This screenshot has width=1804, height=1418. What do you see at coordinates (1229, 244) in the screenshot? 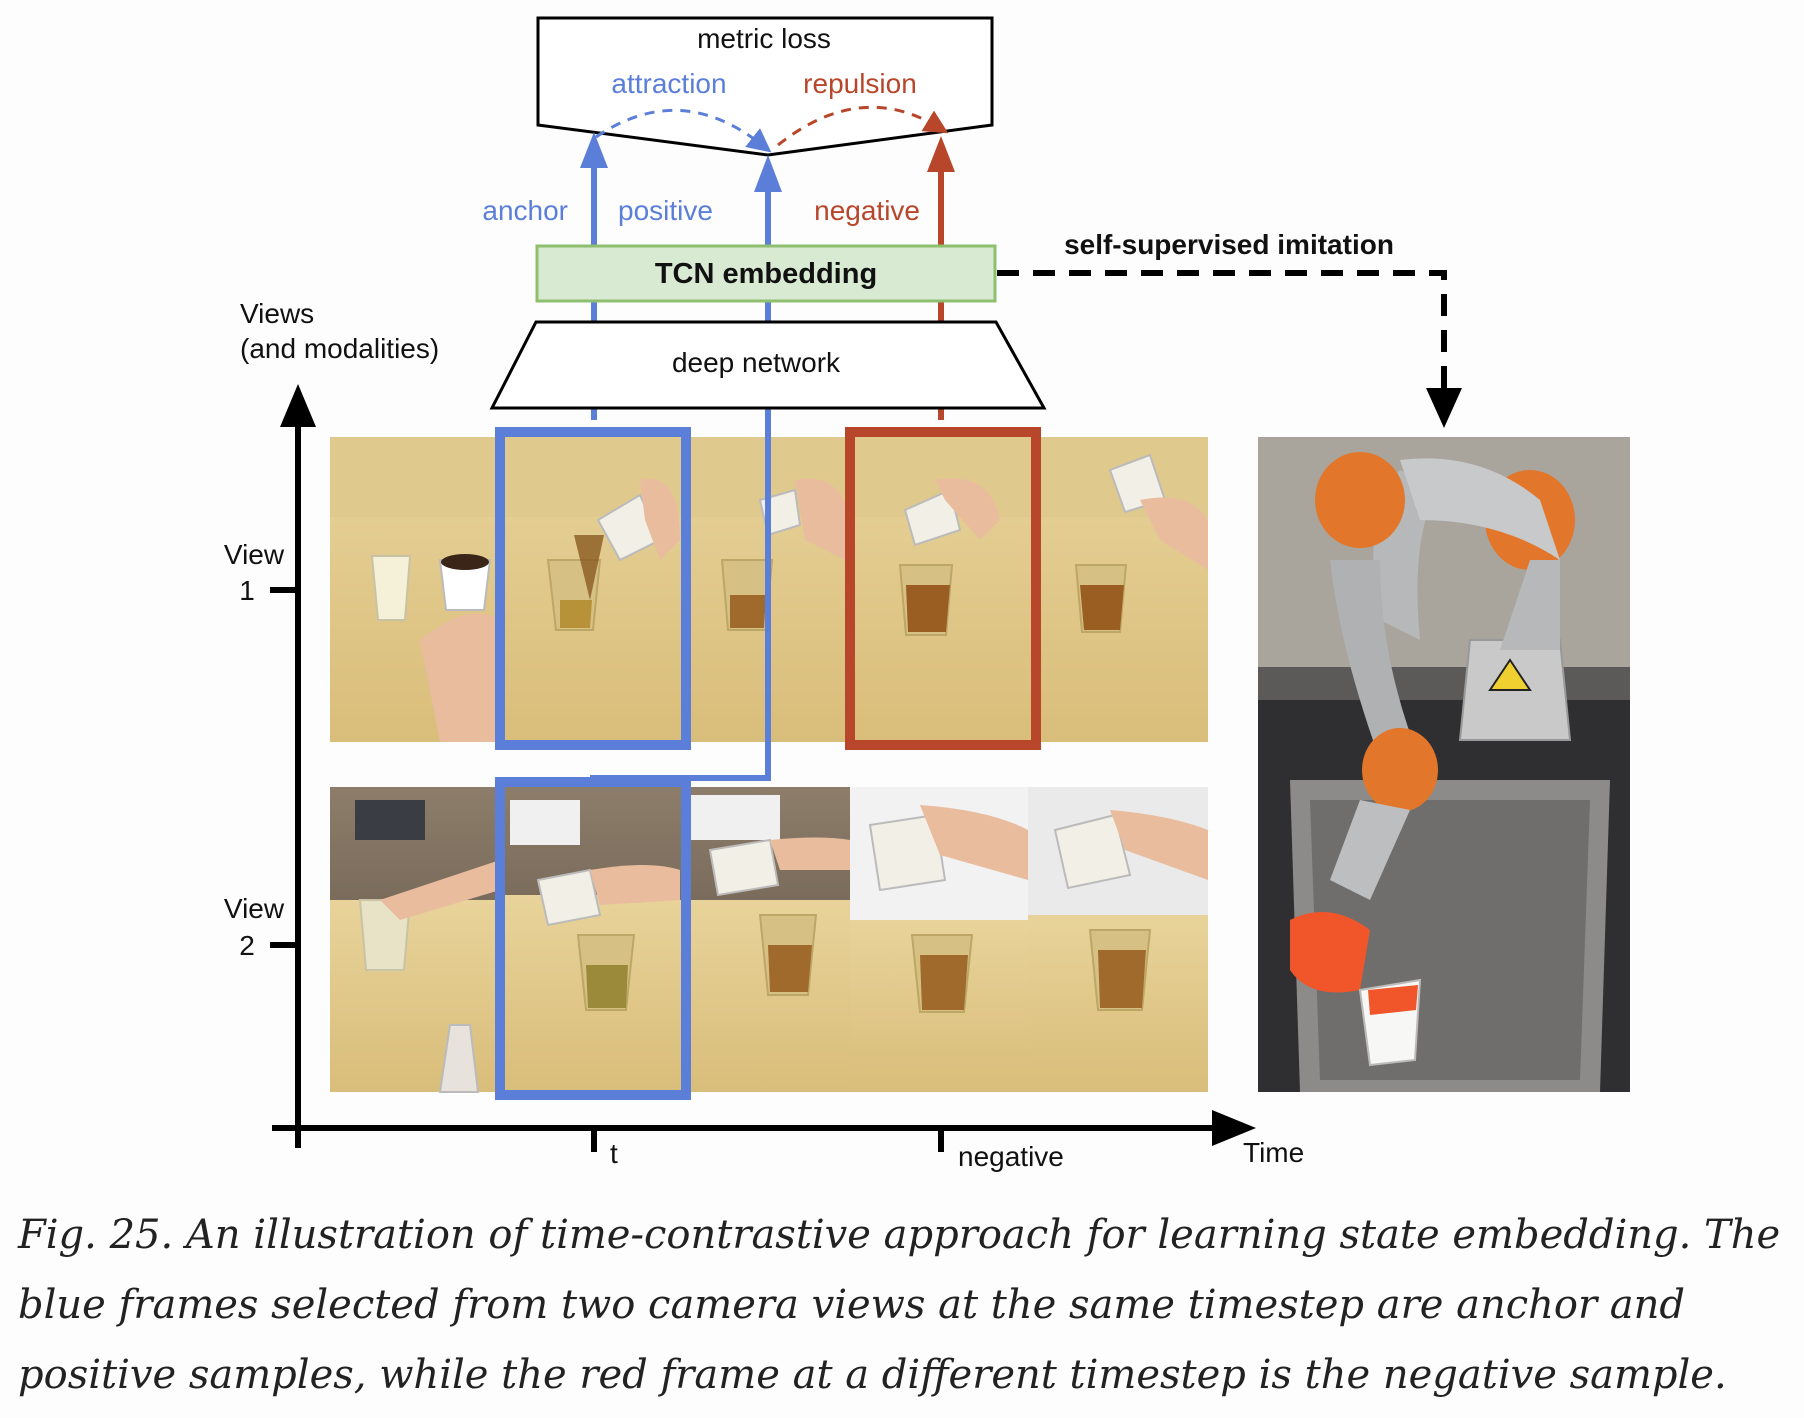
I see `self-supervised-label: self-supervised imitation` at bounding box center [1229, 244].